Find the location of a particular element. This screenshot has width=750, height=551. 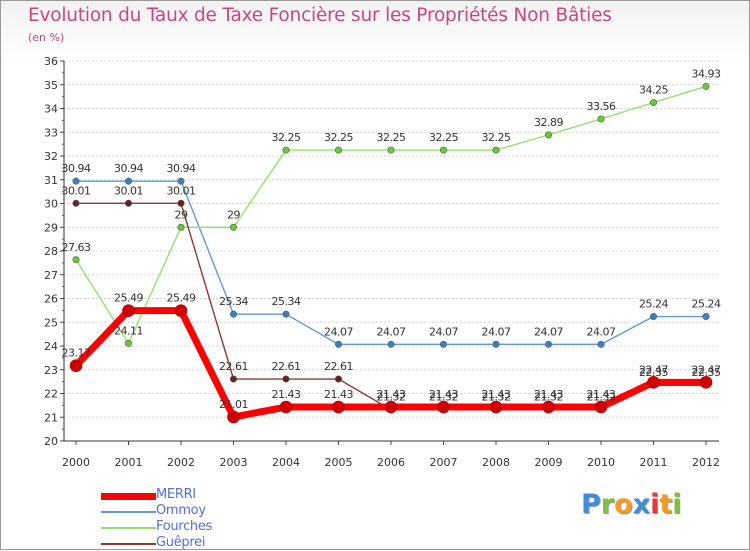

logo-letter: r is located at coordinates (607, 504).